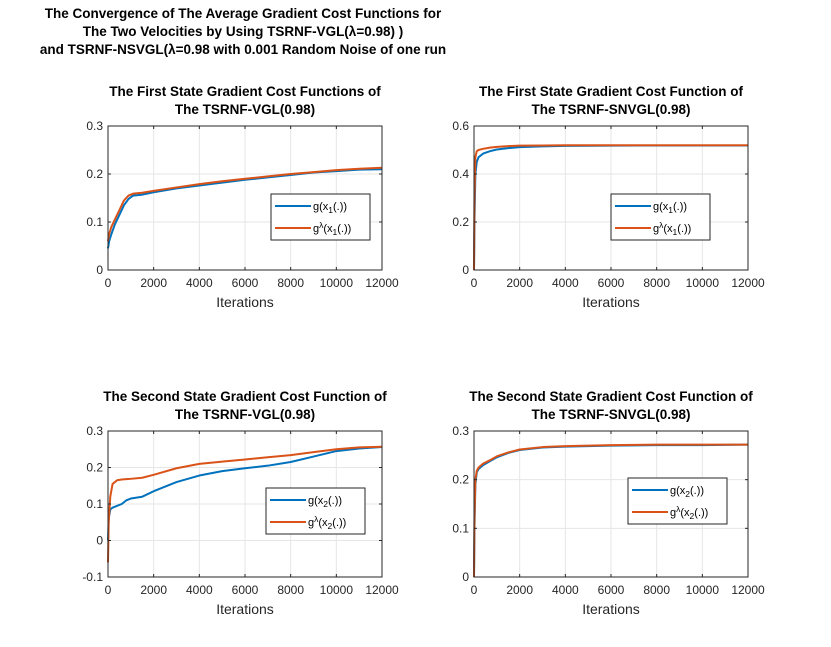 The image size is (831, 647). Describe the element at coordinates (460, 174) in the screenshot. I see `y-tick-label: 0.4` at that location.